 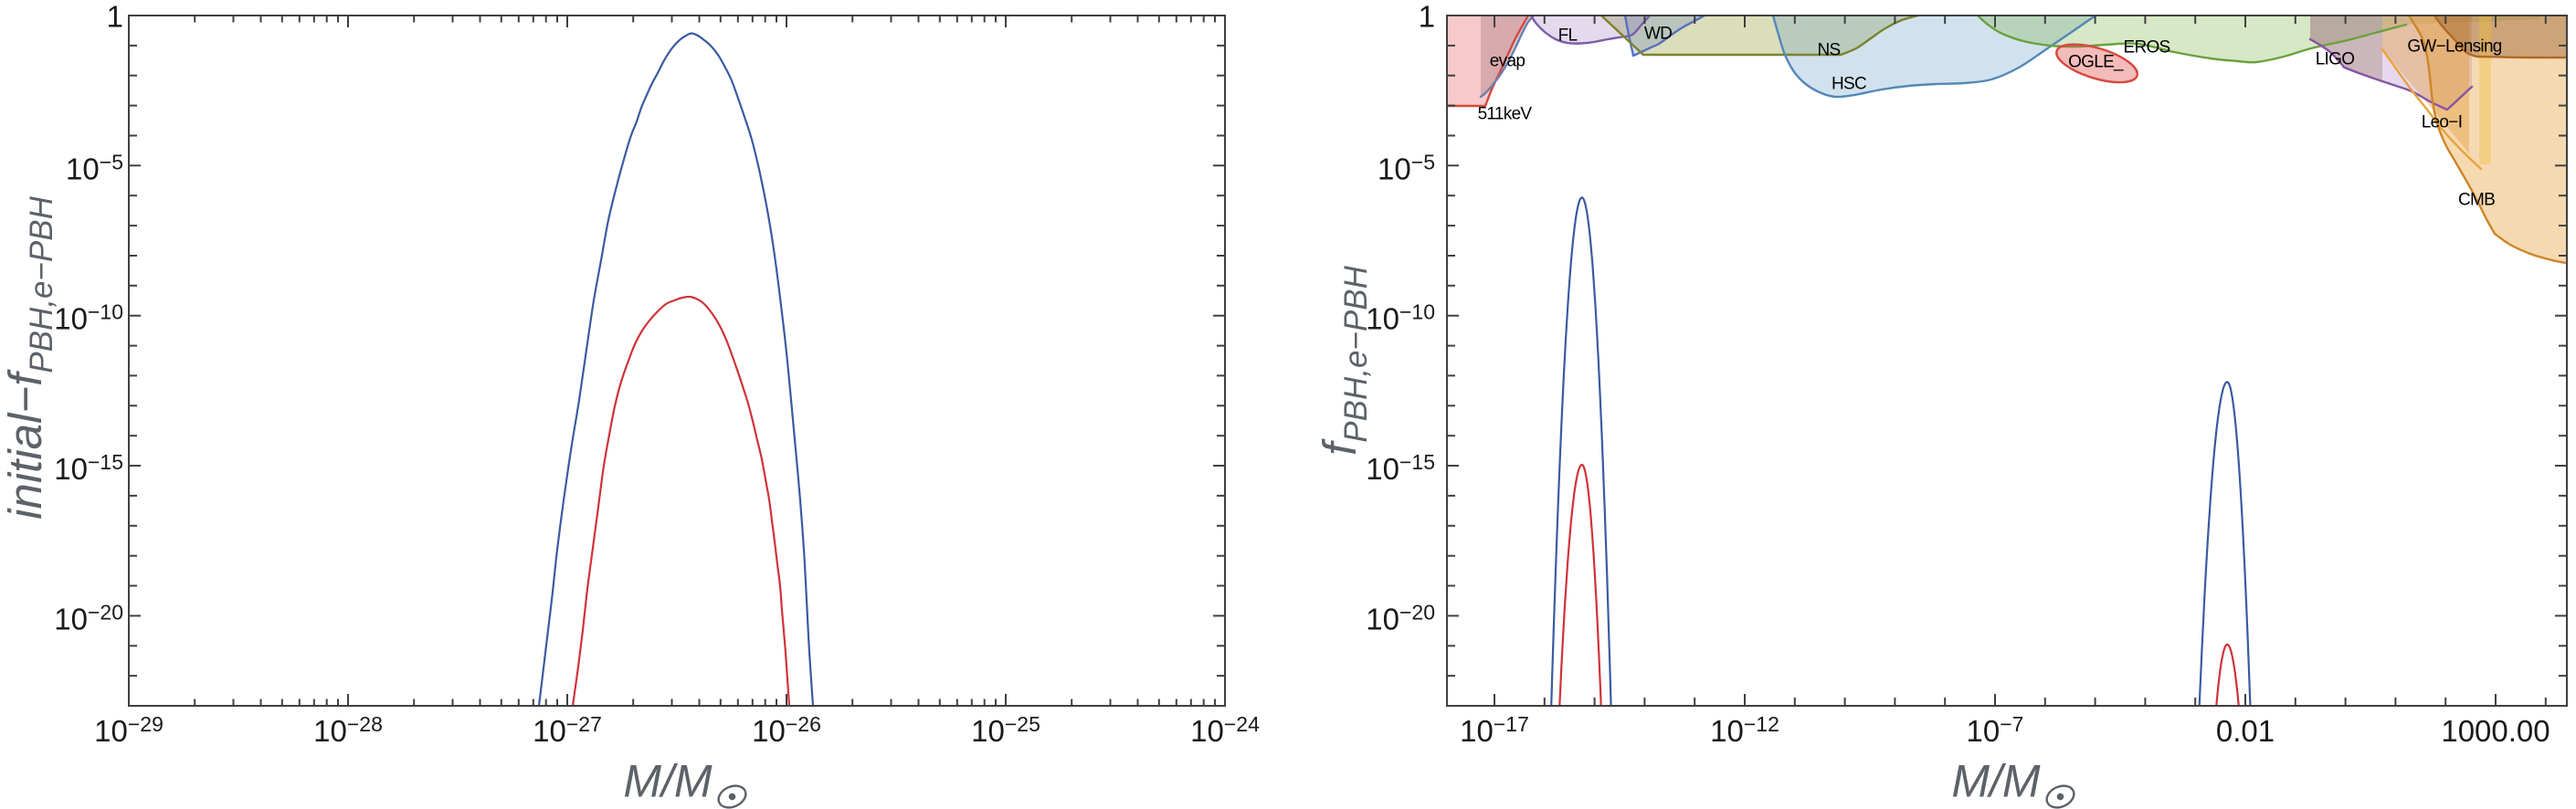 I want to click on svg-text: 0.01, so click(x=2245, y=731).